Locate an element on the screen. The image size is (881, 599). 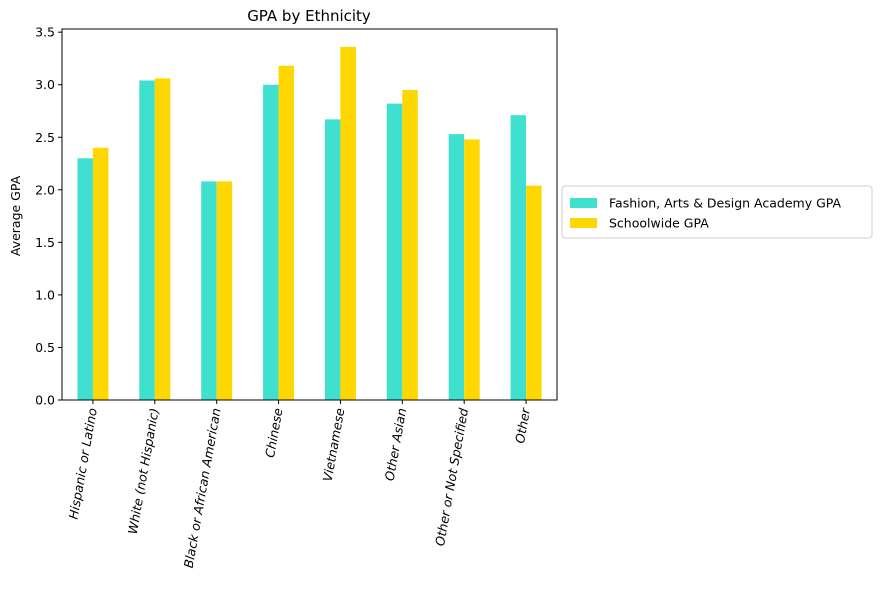
x-tick-label: Other Asian is located at coordinates (396, 444).